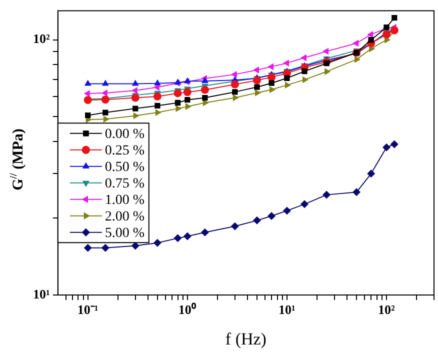 The height and width of the screenshot is (358, 438). Describe the element at coordinates (124, 134) in the screenshot. I see `legend-label: 0.00 %` at that location.